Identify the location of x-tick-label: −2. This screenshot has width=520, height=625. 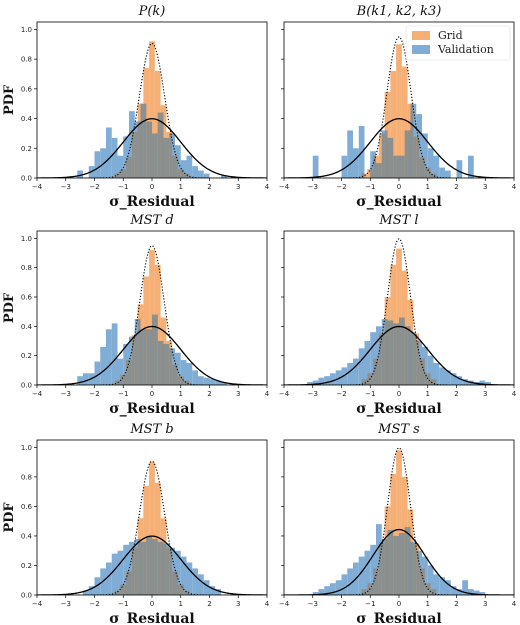
(94, 394).